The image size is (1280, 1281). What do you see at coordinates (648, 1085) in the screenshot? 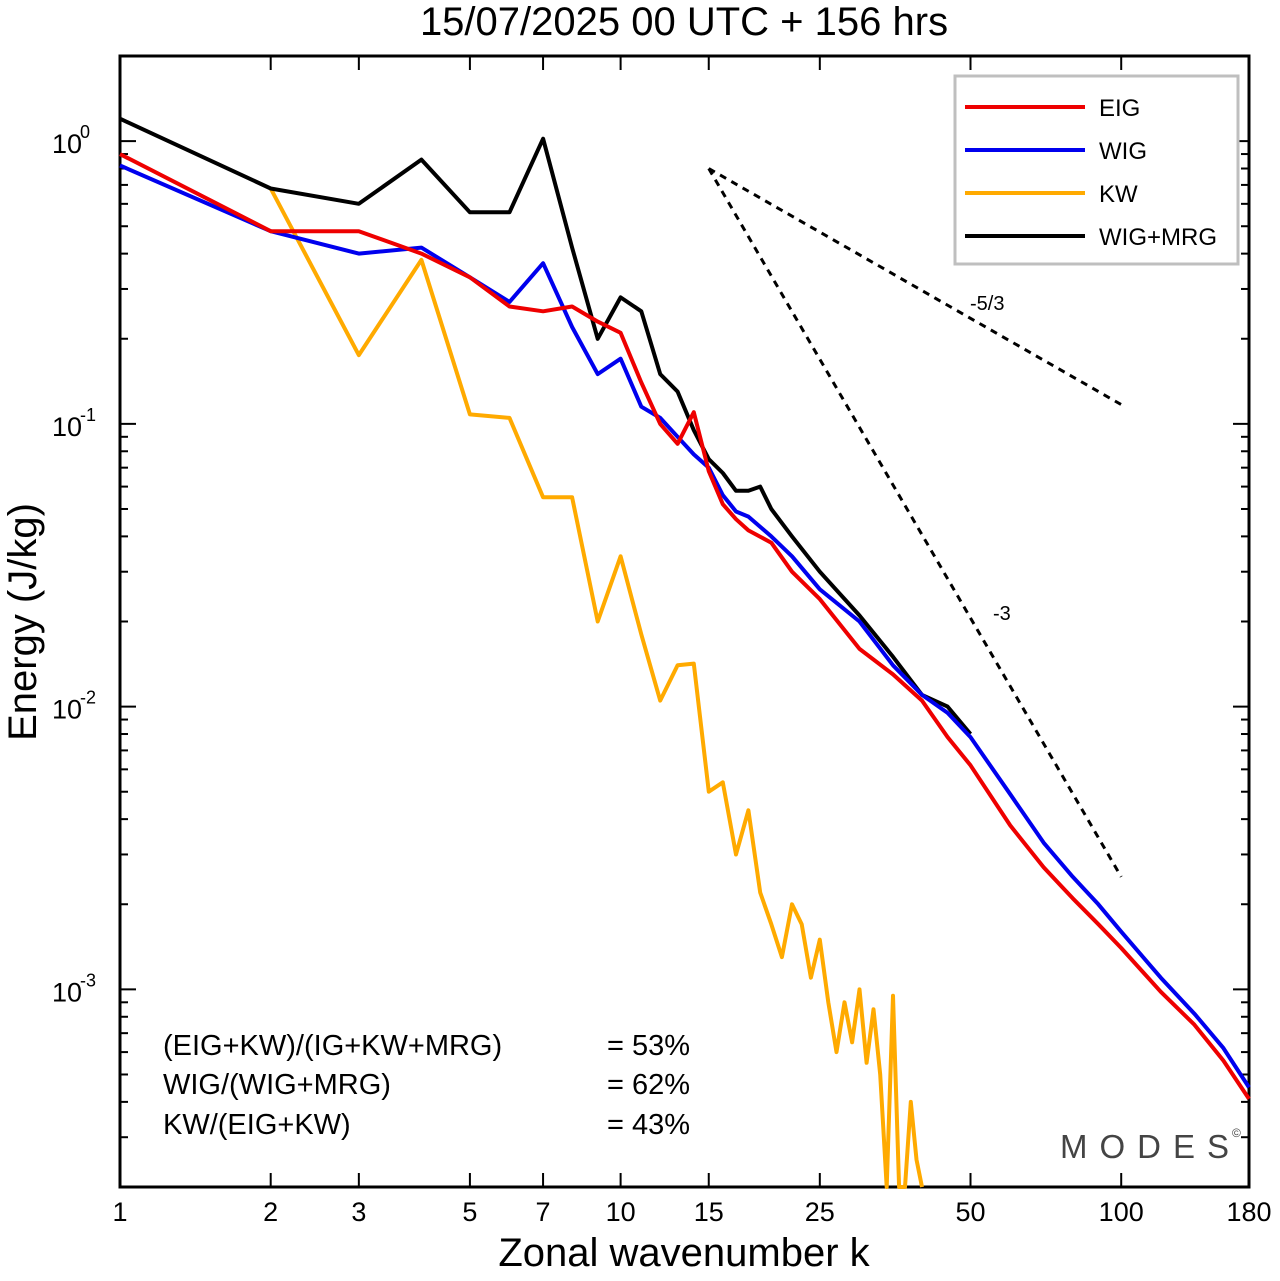
I see `annotation-value-1: = 62%` at bounding box center [648, 1085].